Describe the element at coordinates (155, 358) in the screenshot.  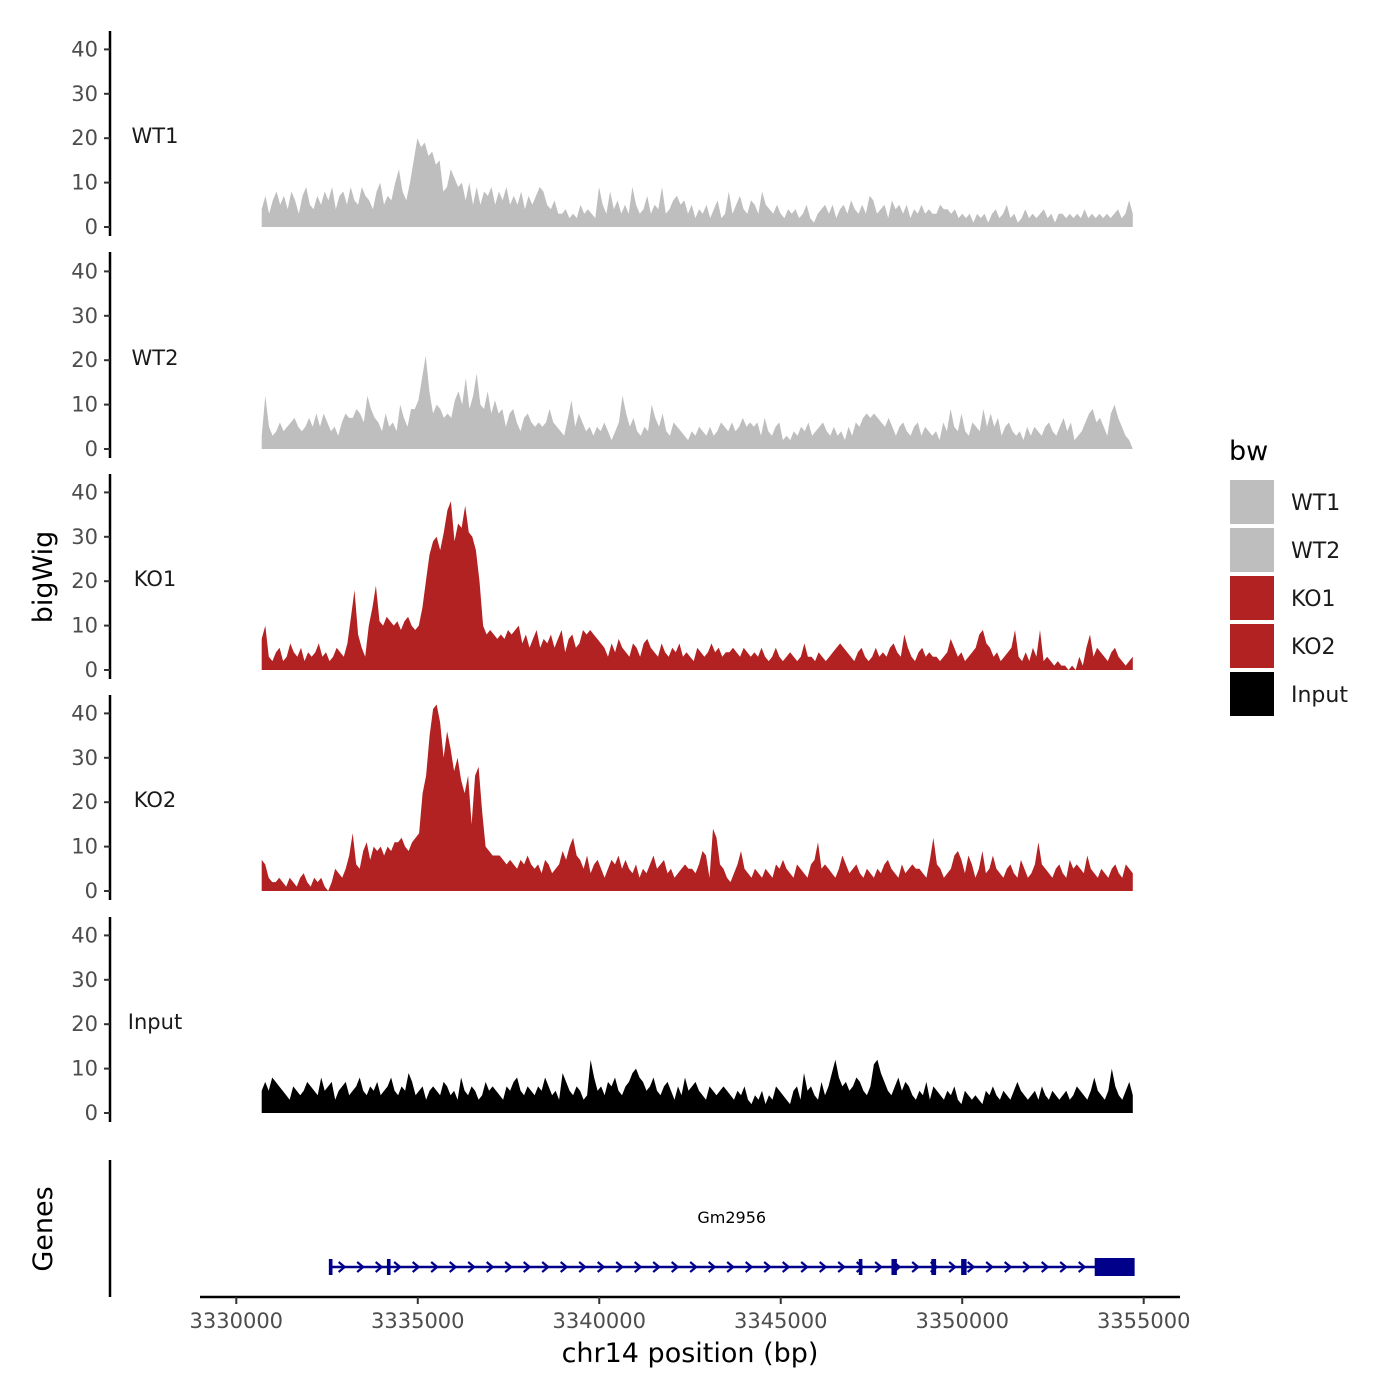
I see `track-label: WT2` at that location.